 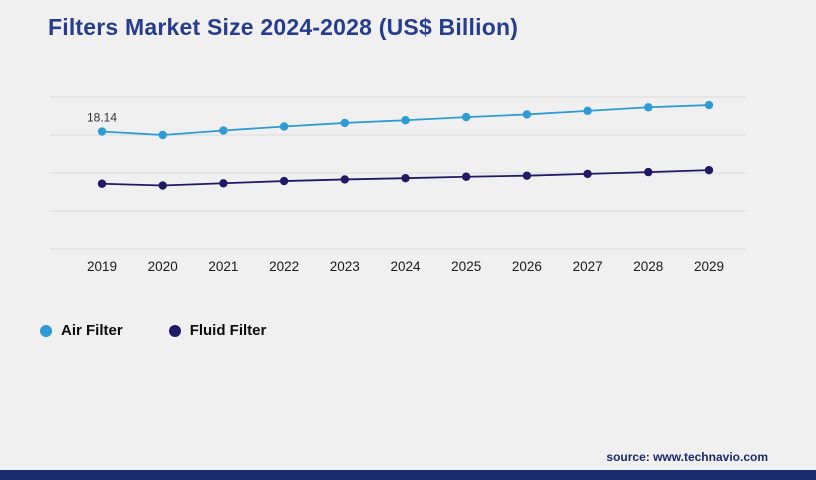 What do you see at coordinates (163, 266) in the screenshot?
I see `svg-text: 2020` at bounding box center [163, 266].